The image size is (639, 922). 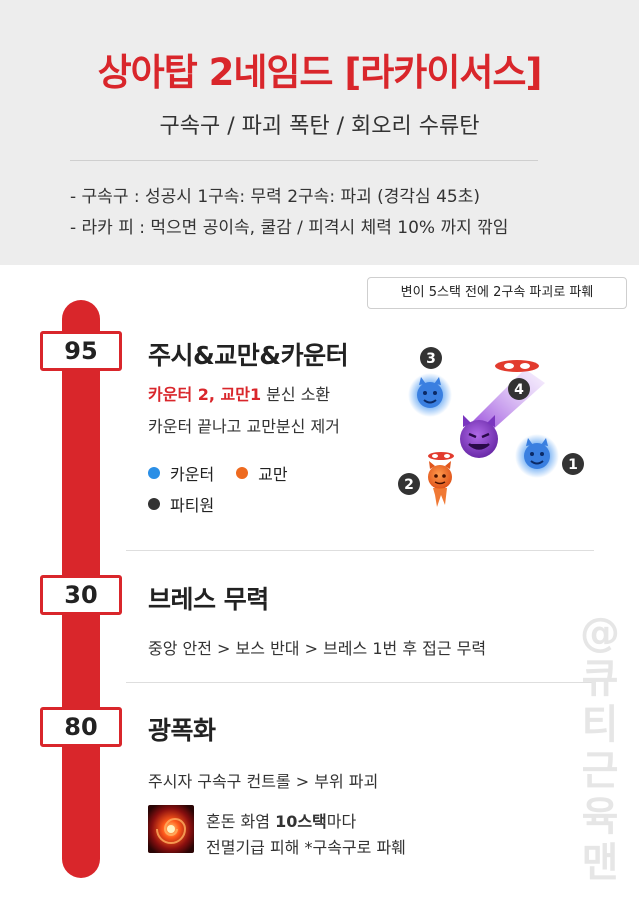 I want to click on section-title-focus-pride-counter: 주시&교만&카운터, so click(x=248, y=355).